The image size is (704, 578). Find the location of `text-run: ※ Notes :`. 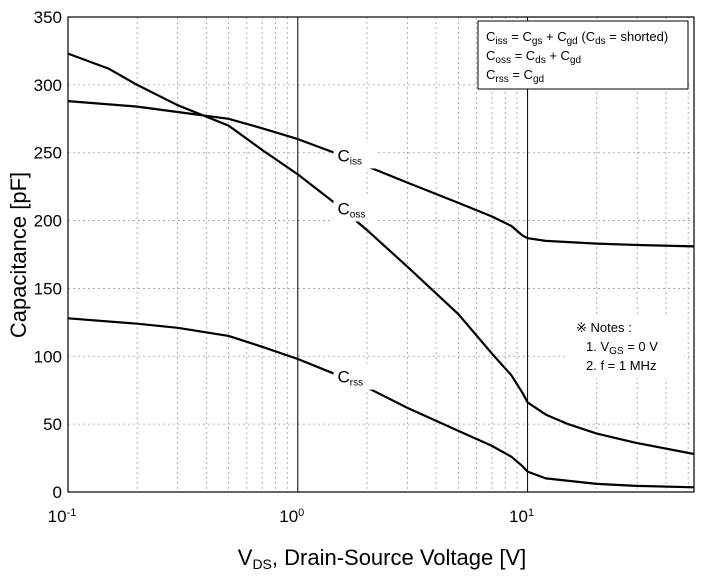

text-run: ※ Notes : is located at coordinates (604, 327).